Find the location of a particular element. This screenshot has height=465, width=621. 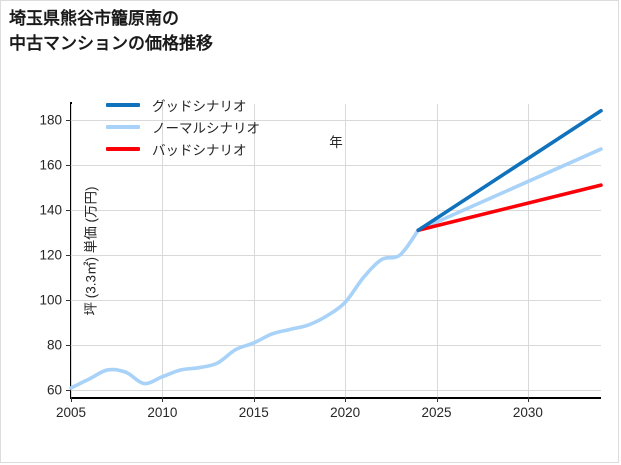

series-line-normal is located at coordinates (509, 190).